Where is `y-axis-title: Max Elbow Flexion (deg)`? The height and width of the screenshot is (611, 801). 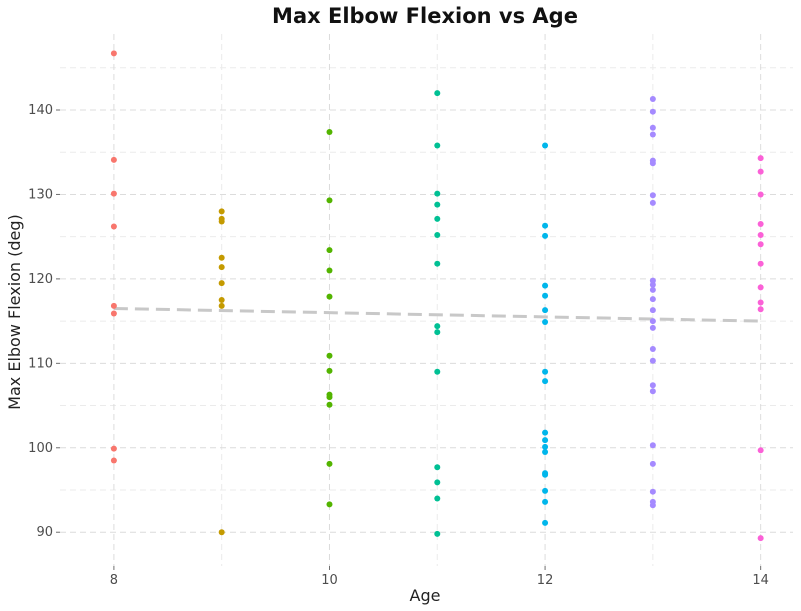
y-axis-title: Max Elbow Flexion (deg) is located at coordinates (14, 312).